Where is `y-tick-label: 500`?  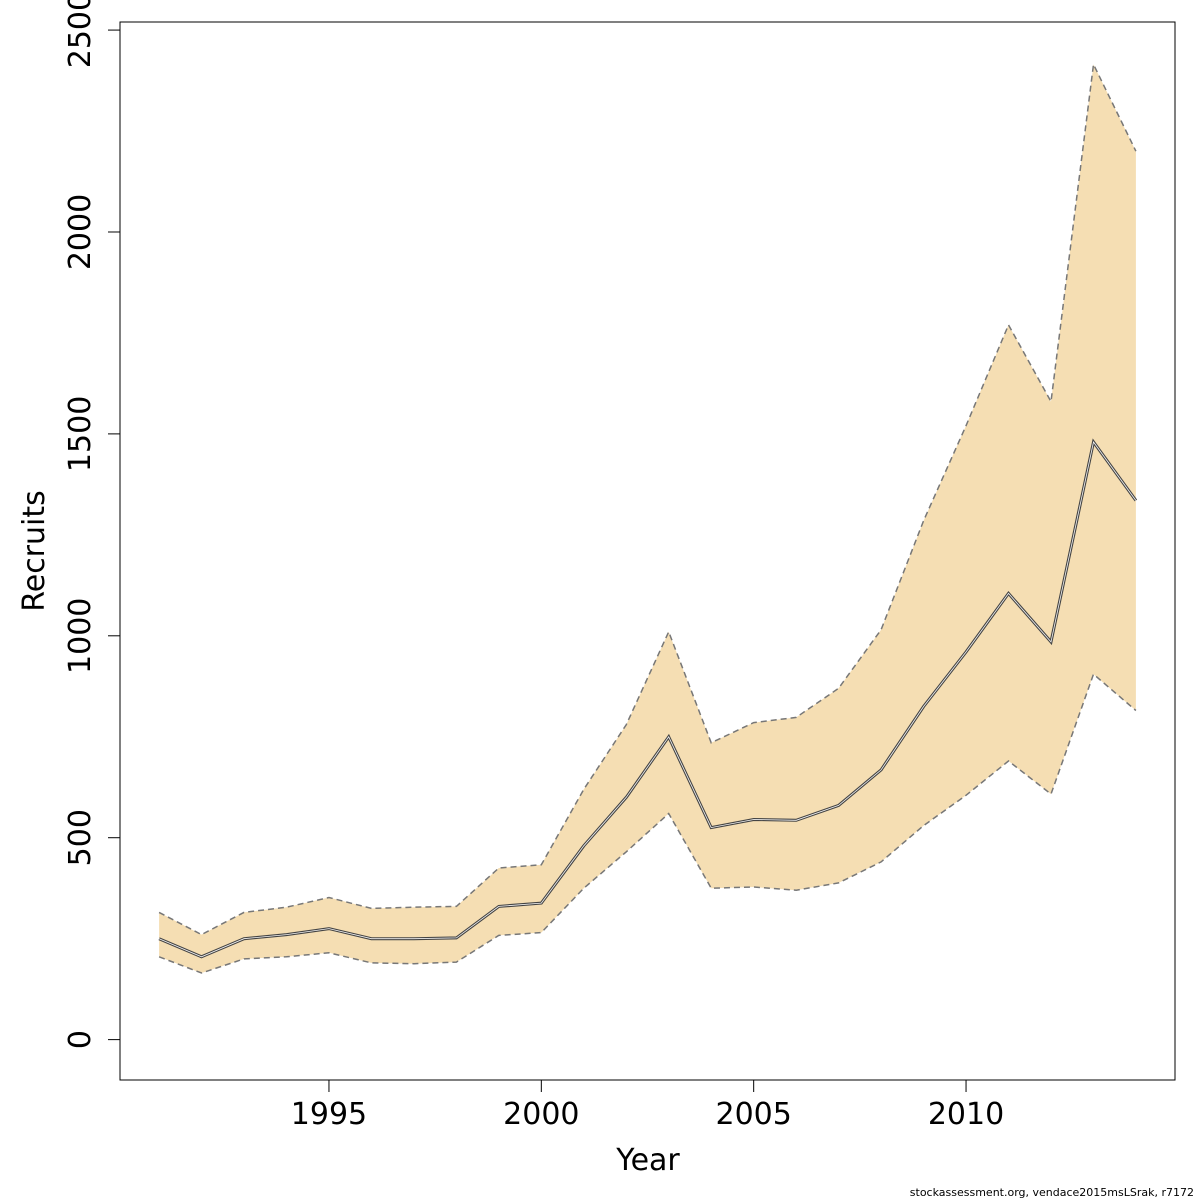
y-tick-label: 500 is located at coordinates (80, 837).